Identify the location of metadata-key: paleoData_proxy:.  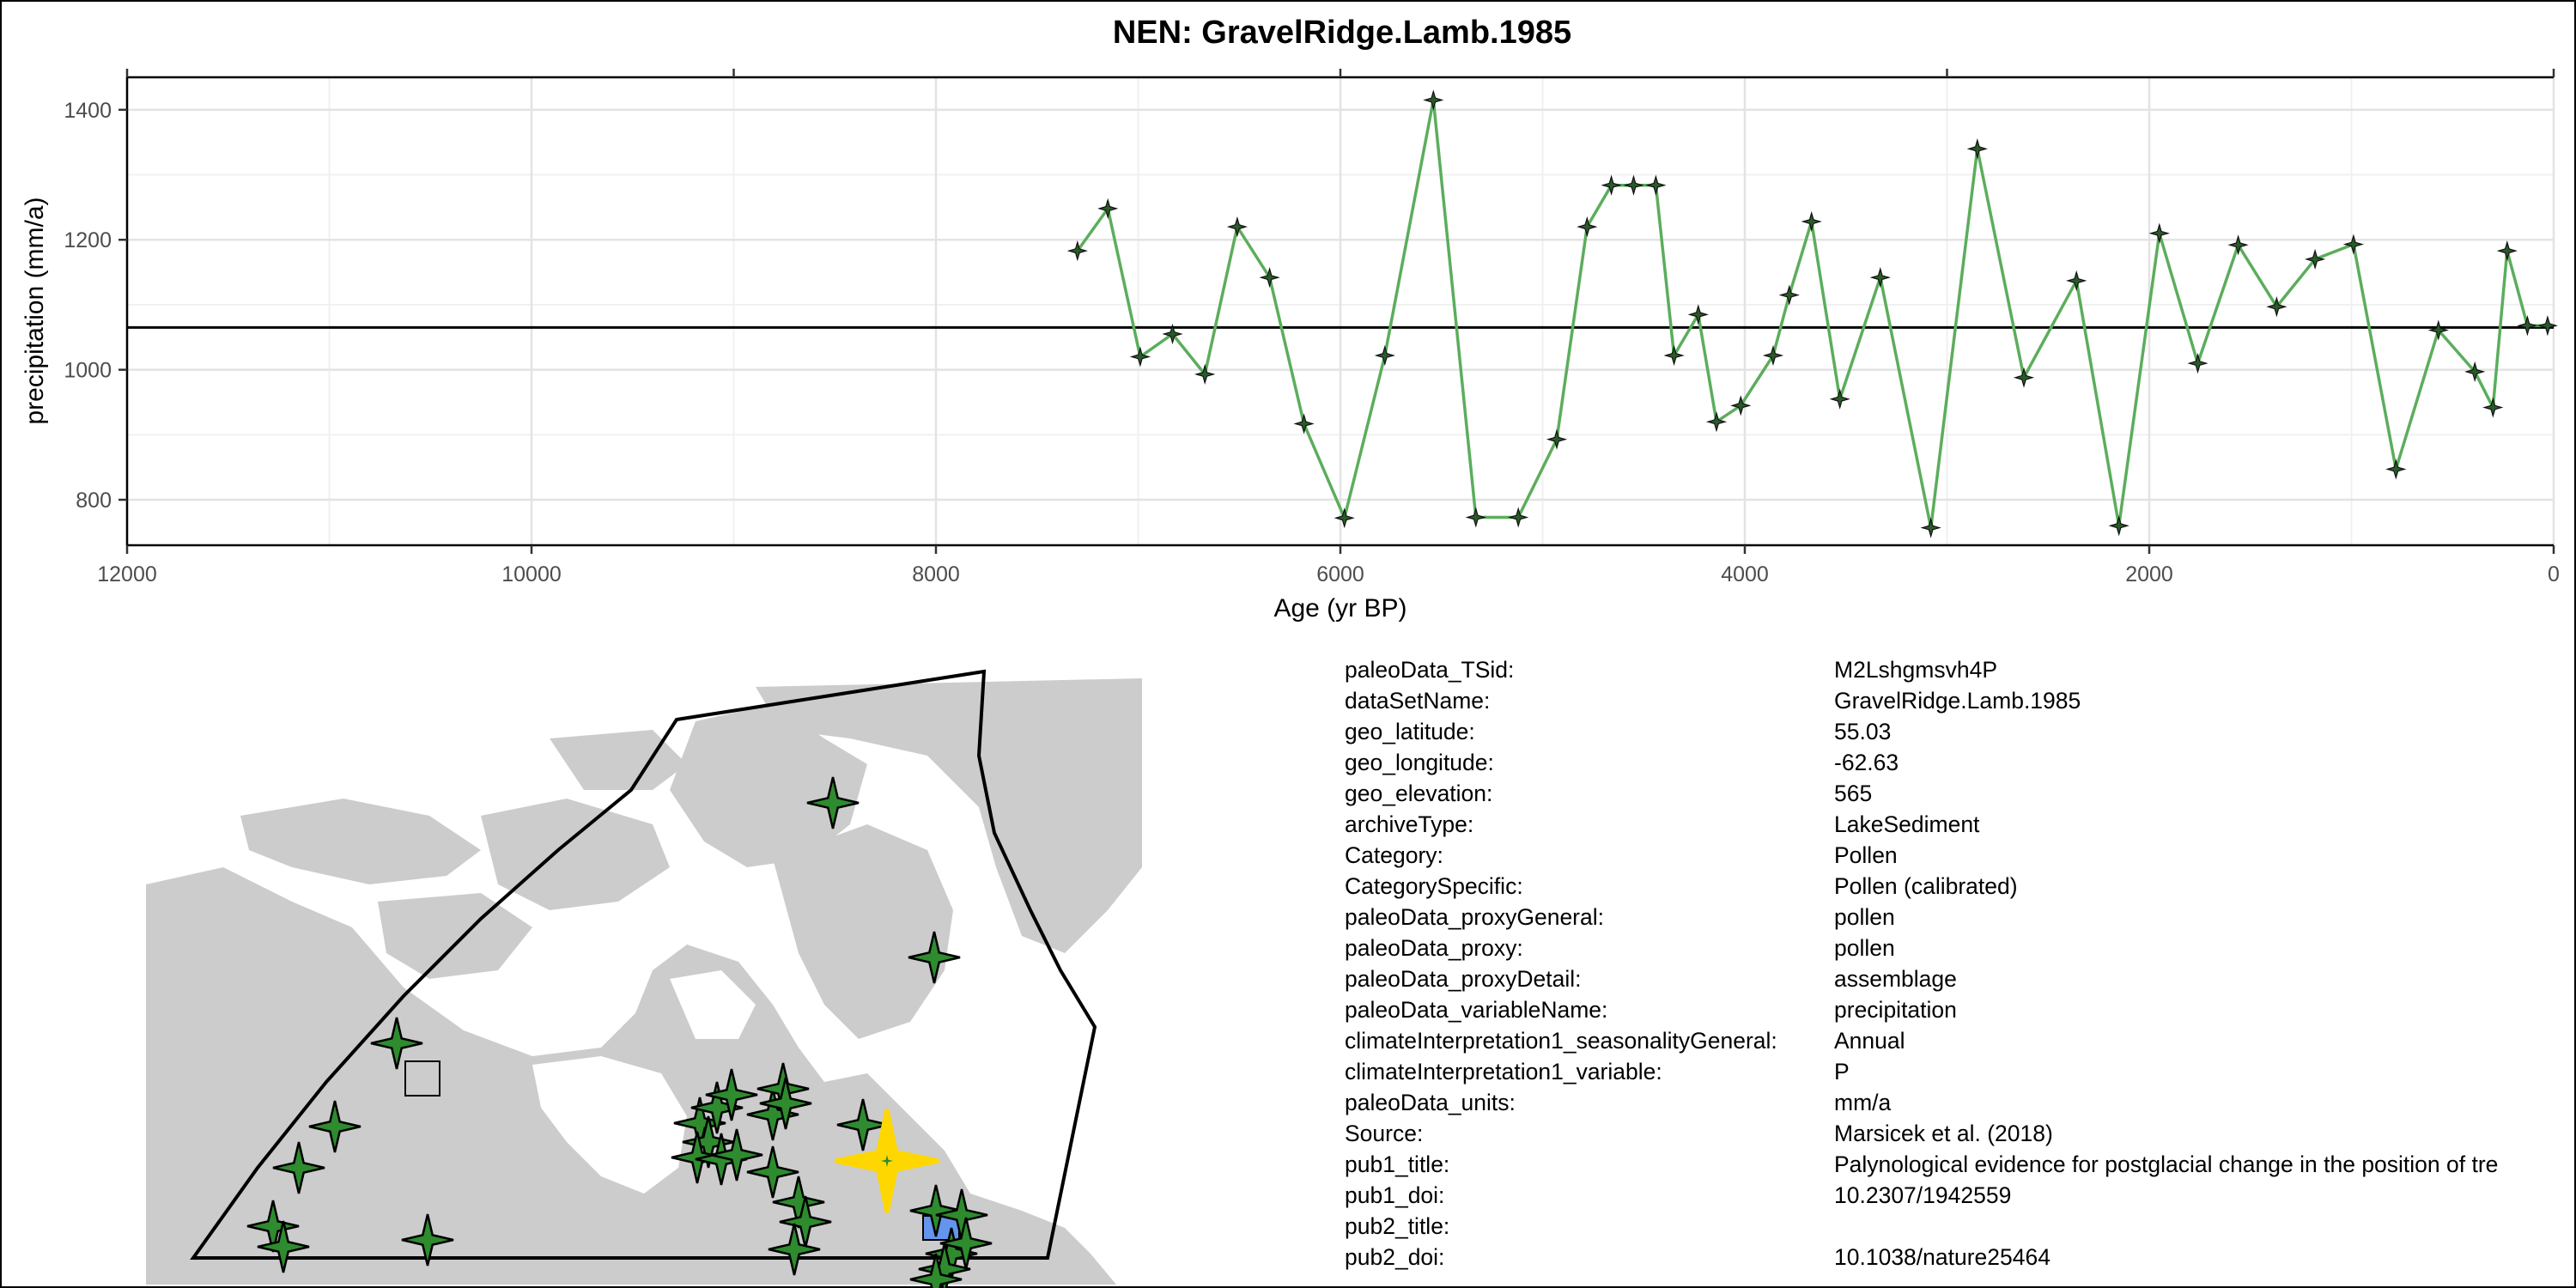
(1434, 948).